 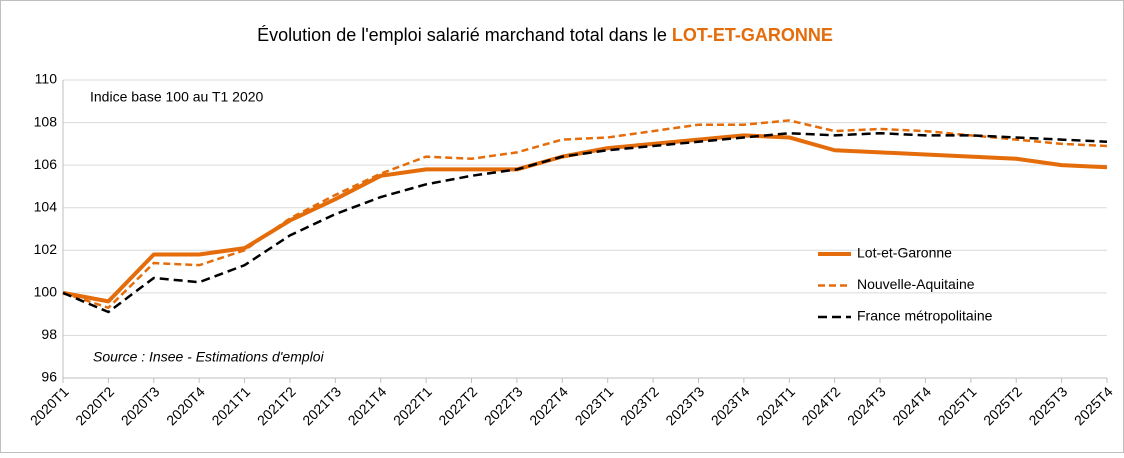 What do you see at coordinates (46, 292) in the screenshot?
I see `y-tick-label: 100` at bounding box center [46, 292].